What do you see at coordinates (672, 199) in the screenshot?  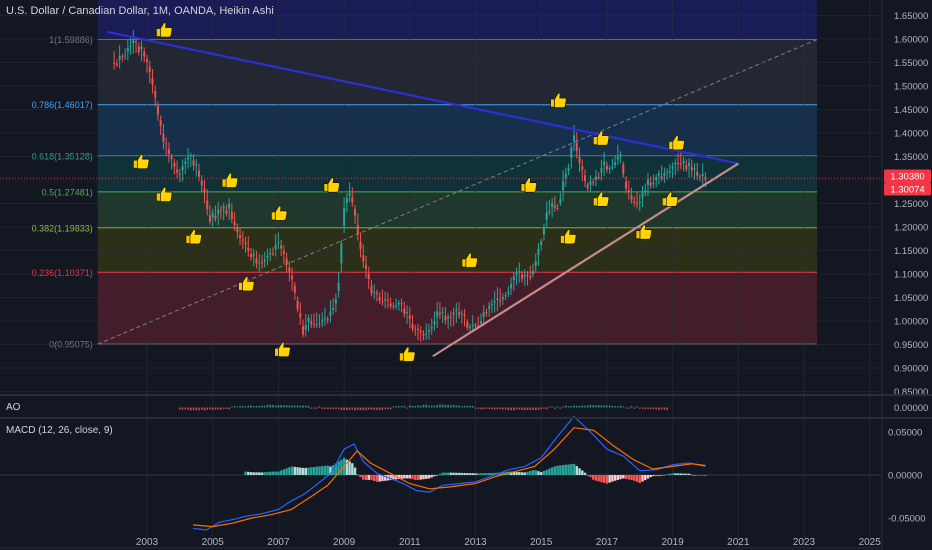 I see `thumbs-up-hand` at bounding box center [672, 199].